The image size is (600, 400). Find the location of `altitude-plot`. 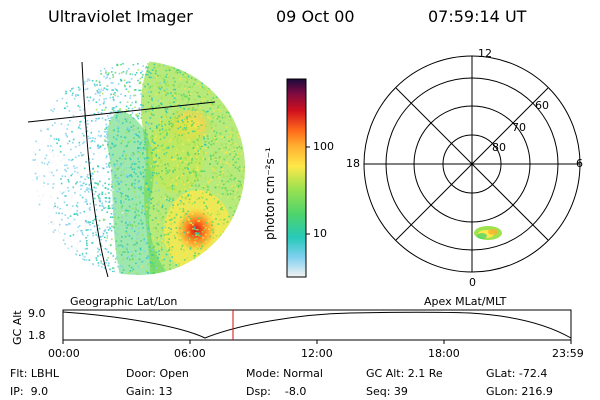

altitude-plot is located at coordinates (317, 326).